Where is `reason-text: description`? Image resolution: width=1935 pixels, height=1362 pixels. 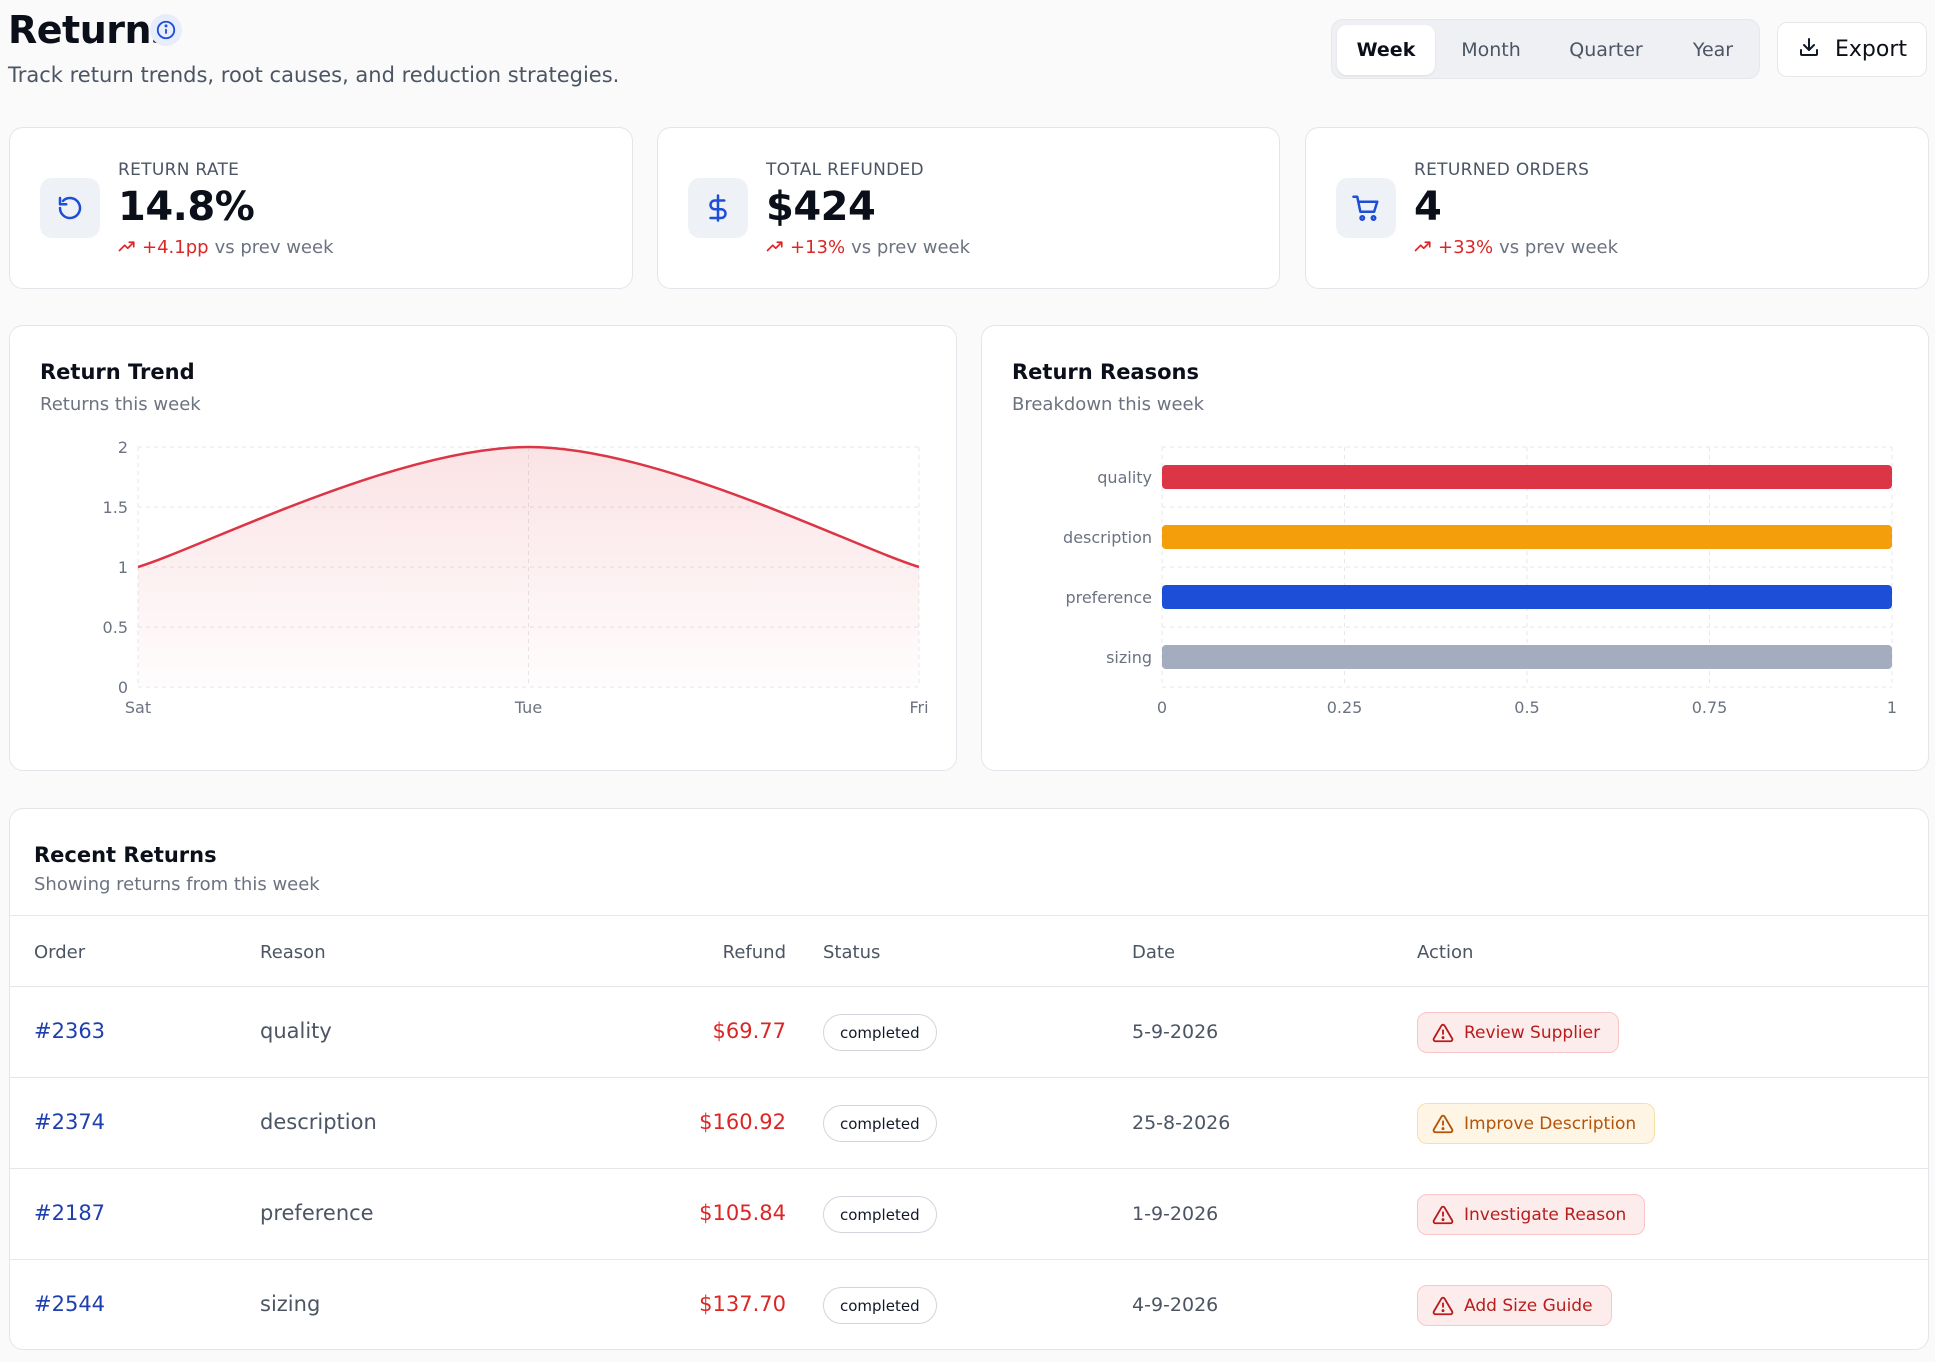
reason-text: description is located at coordinates (318, 1122).